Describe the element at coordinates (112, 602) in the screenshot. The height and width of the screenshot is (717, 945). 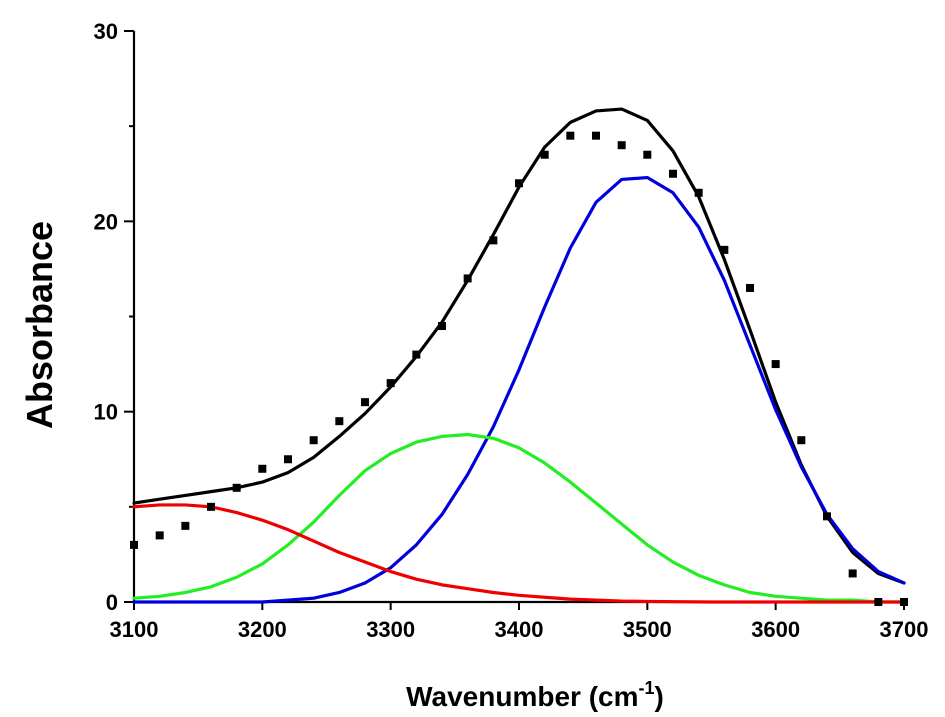
I see `y-tick-label: 0` at that location.